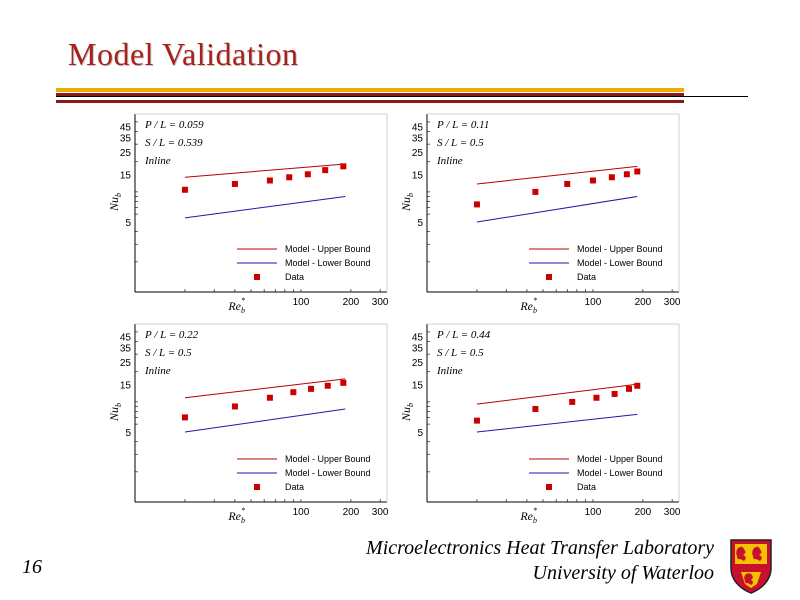 The height and width of the screenshot is (600, 800). What do you see at coordinates (183, 54) in the screenshot?
I see `slide-title: Model Validation` at bounding box center [183, 54].